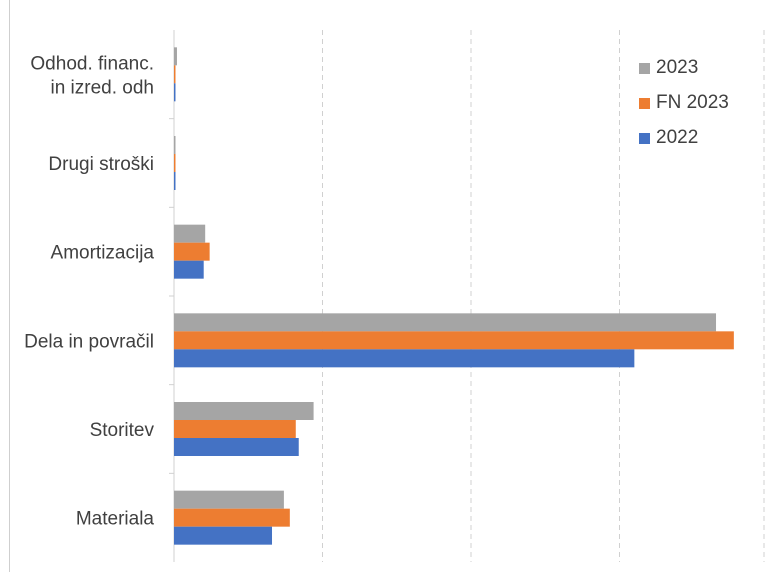 This screenshot has height=572, width=771. Describe the element at coordinates (115, 519) in the screenshot. I see `category-label: Materiala` at that location.